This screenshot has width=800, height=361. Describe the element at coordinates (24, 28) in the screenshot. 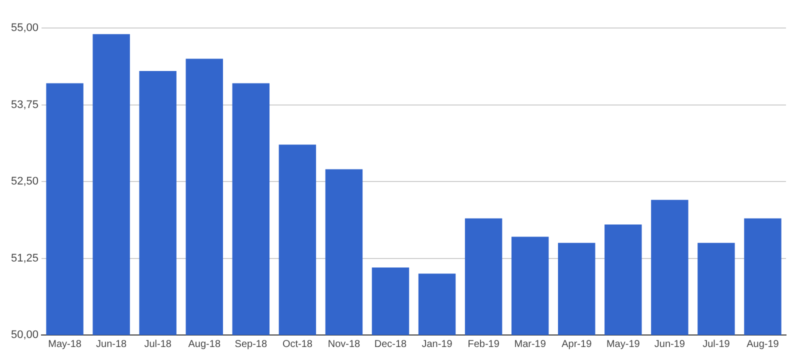

I see `y-tick-label: 55,00` at that location.